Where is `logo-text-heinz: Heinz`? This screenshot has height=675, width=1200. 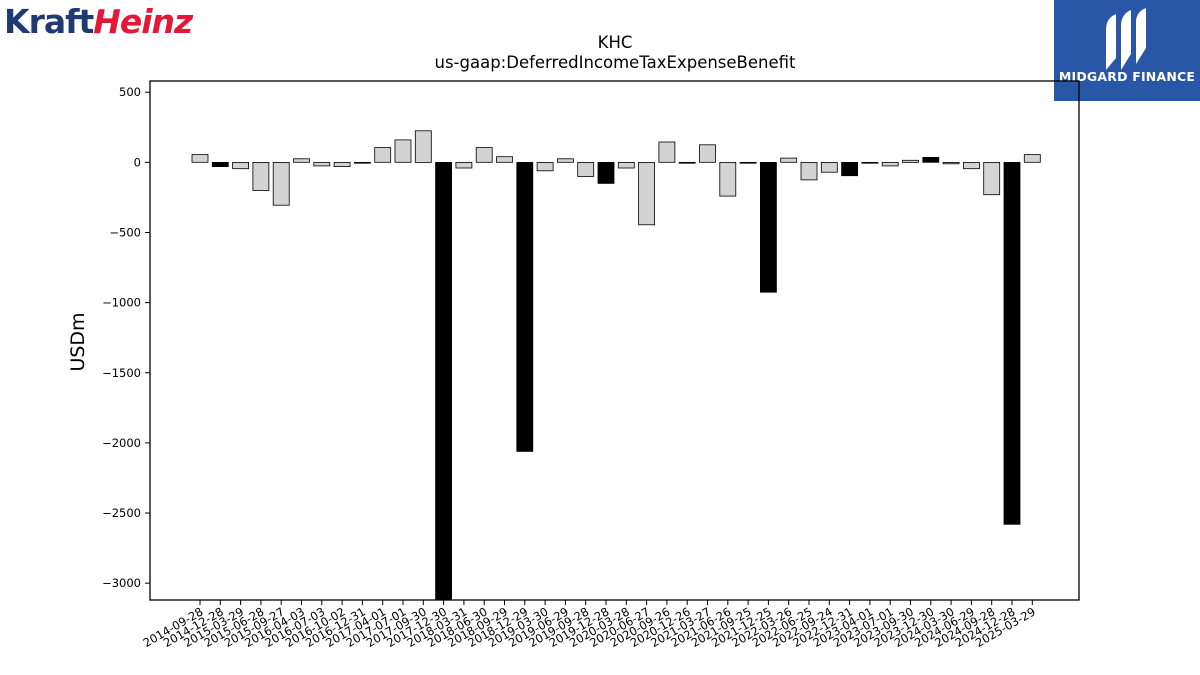
logo-text-heinz: Heinz is located at coordinates (143, 21).